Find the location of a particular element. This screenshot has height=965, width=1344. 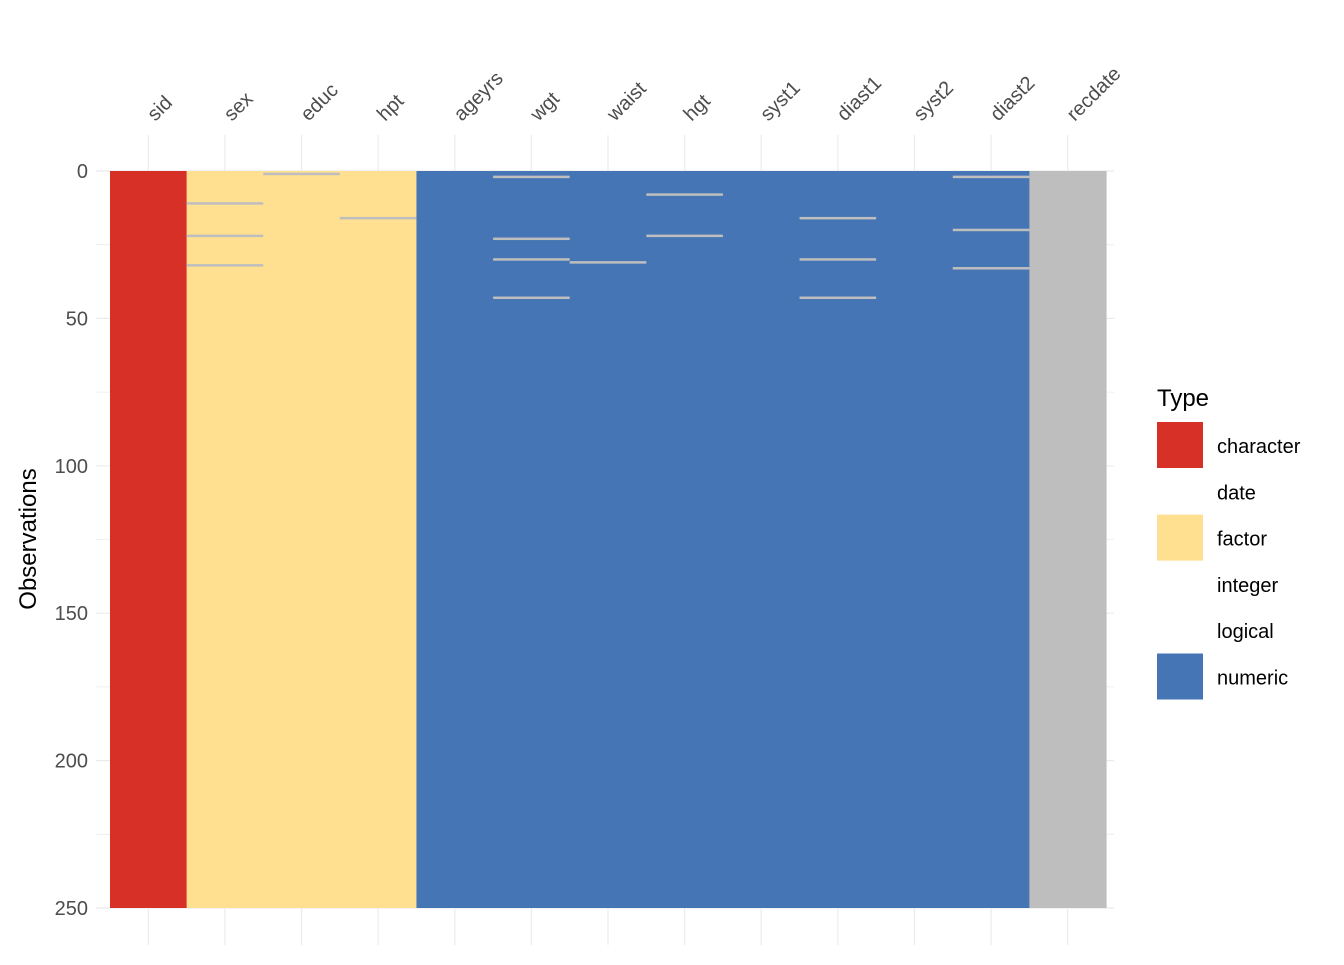

legend-key-character is located at coordinates (1180, 445).